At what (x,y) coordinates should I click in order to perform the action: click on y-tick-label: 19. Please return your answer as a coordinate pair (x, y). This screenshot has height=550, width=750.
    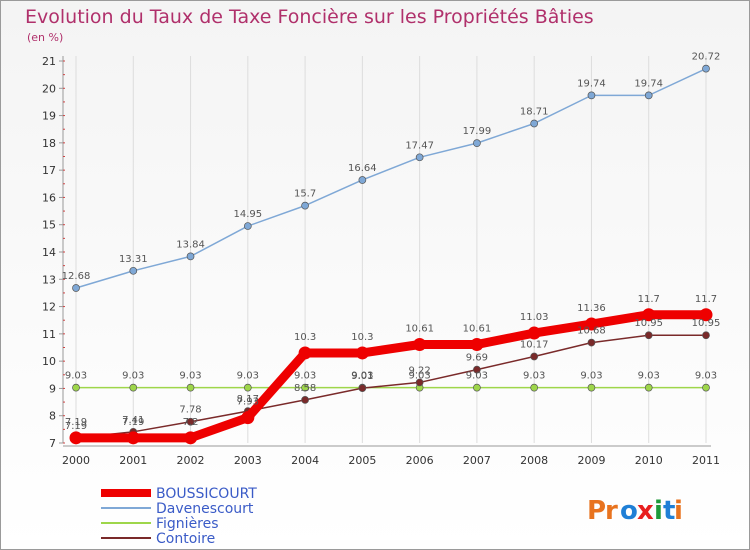
    Looking at the image, I should click on (49, 116).